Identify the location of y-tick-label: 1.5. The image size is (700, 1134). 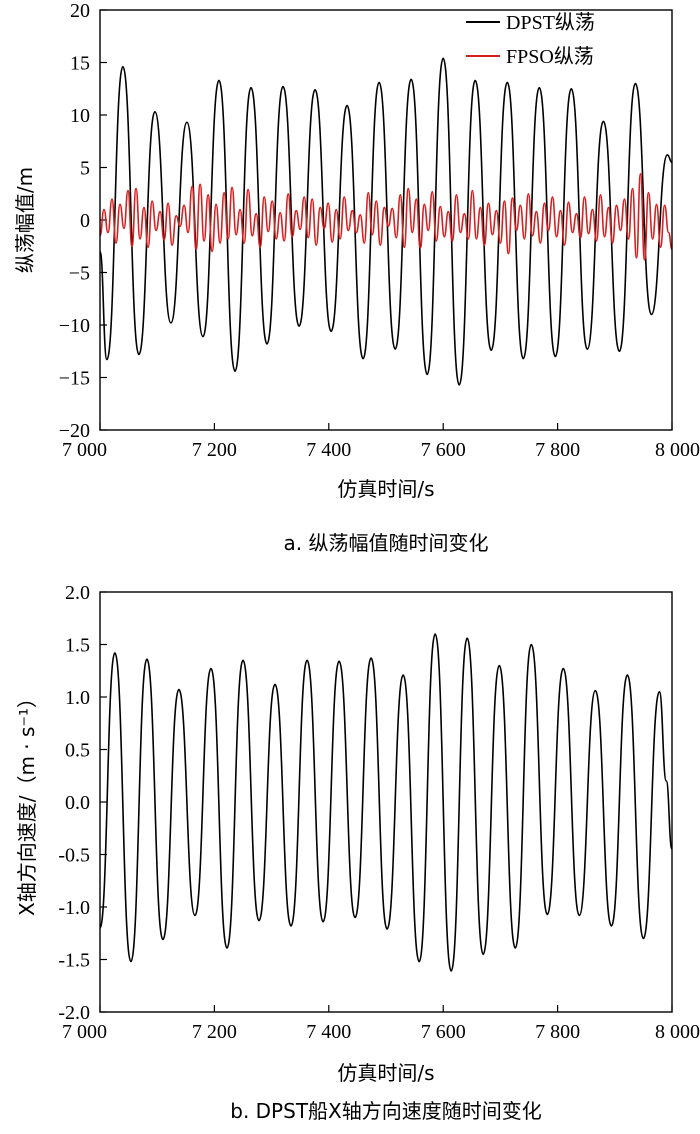
(77, 646).